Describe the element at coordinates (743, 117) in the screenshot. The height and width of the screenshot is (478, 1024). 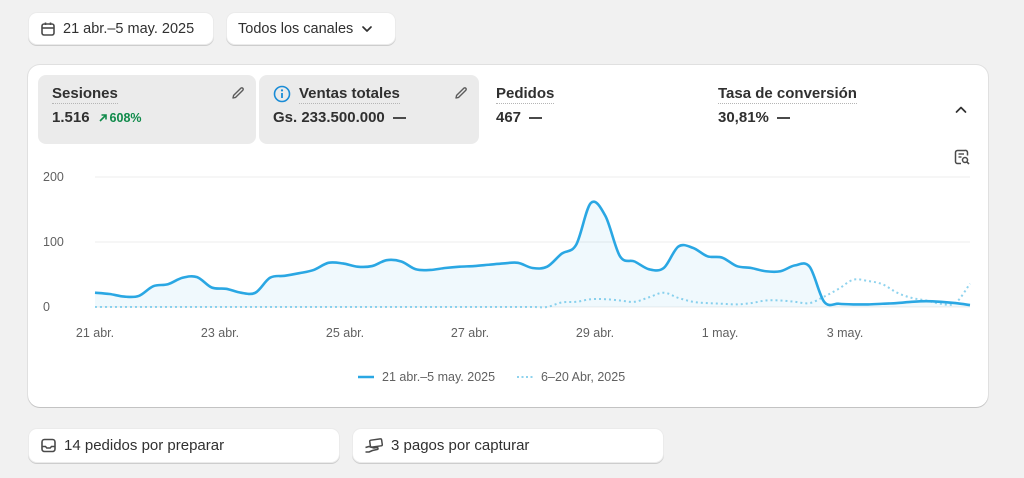
I see `metric-value: 30,81%` at that location.